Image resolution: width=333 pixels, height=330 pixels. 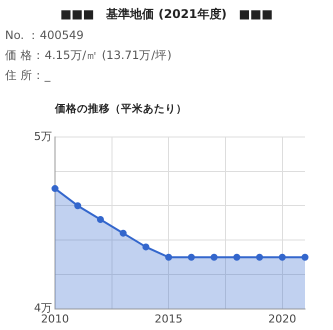 I want to click on chart-title: ■■■ 基準地価 (2021年度) ■■■, so click(x=166, y=14).